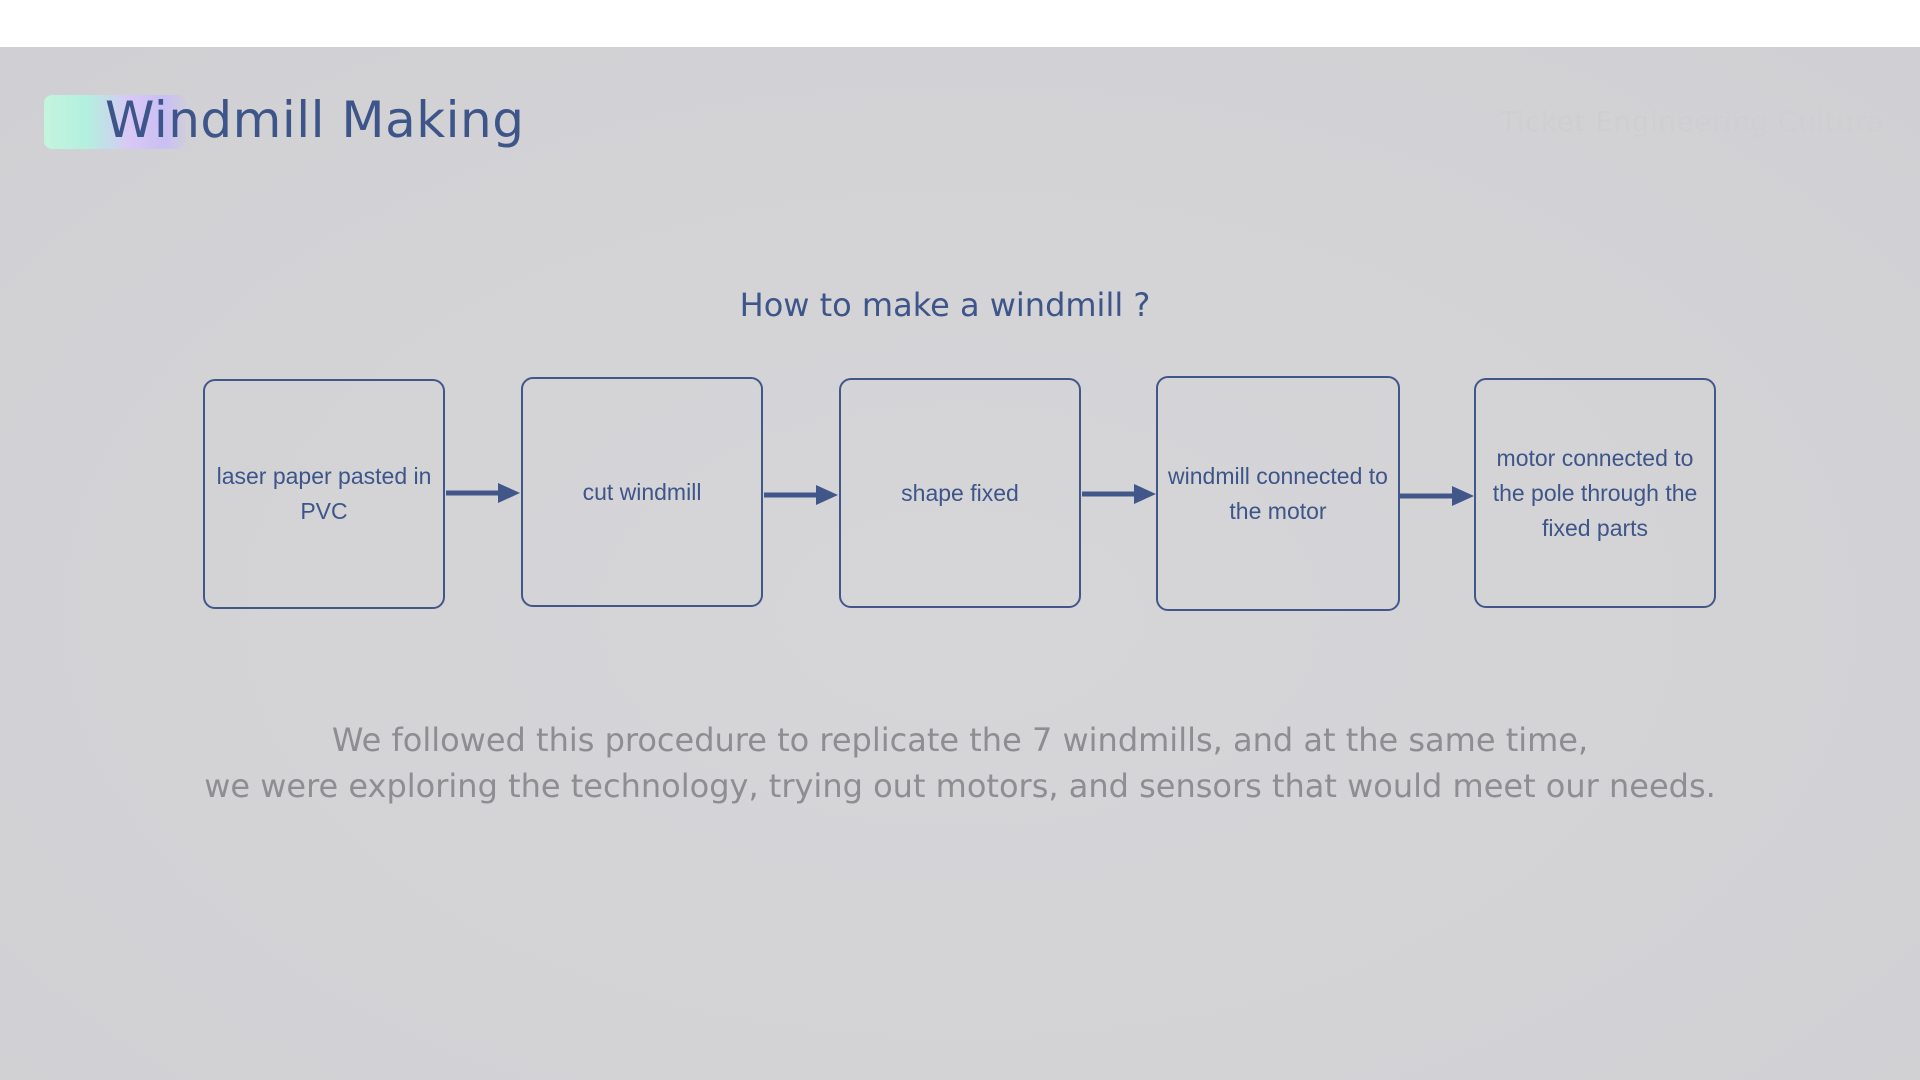 This screenshot has height=1080, width=1920. I want to click on step-label: windmill connected to the motor, so click(1278, 493).